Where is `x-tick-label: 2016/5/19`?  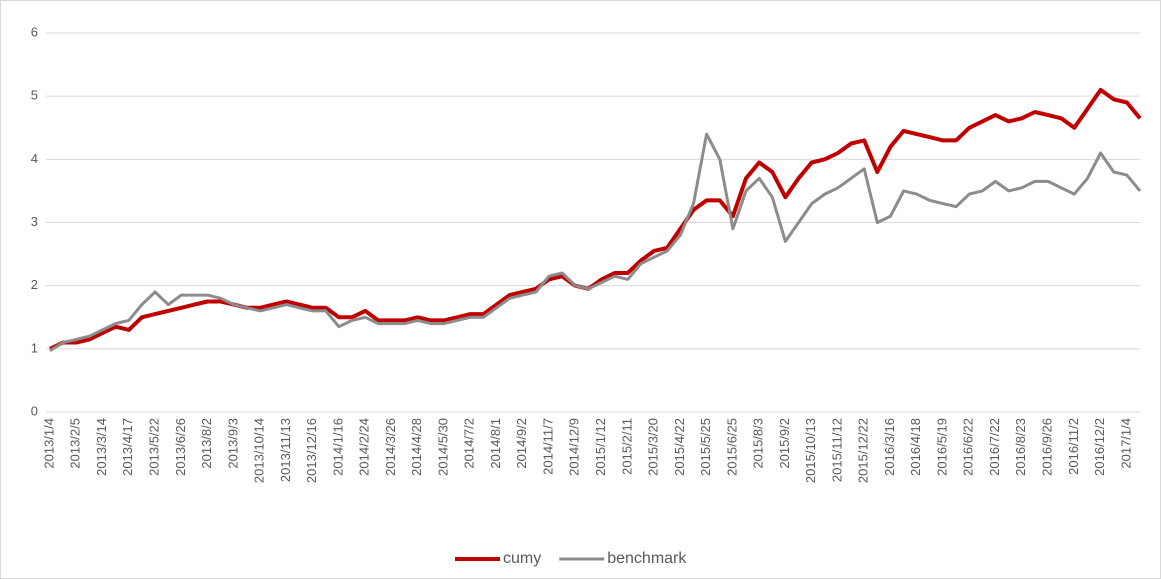 x-tick-label: 2016/5/19 is located at coordinates (941, 447).